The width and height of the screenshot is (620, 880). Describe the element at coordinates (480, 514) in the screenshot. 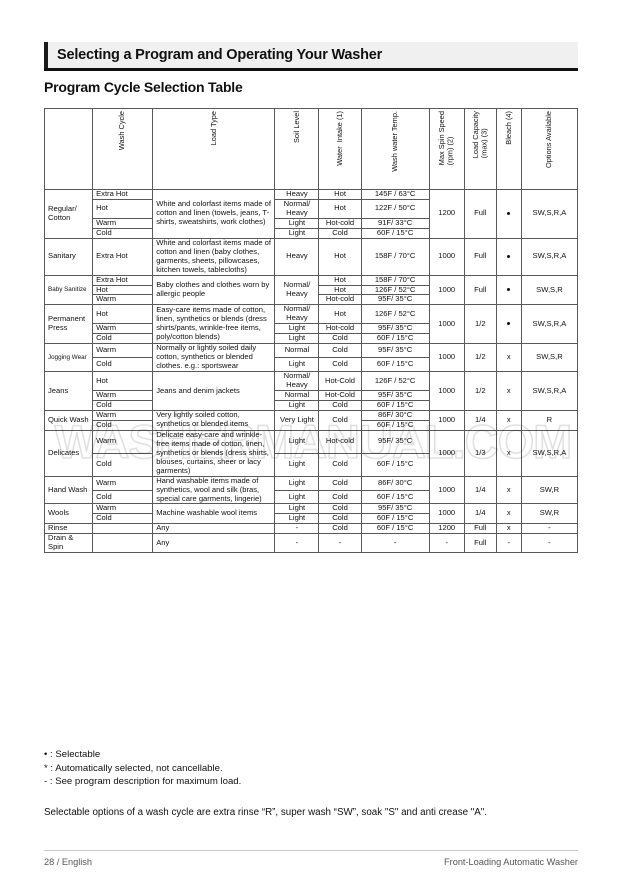

I see `cell-capacity-9: 1/4` at that location.